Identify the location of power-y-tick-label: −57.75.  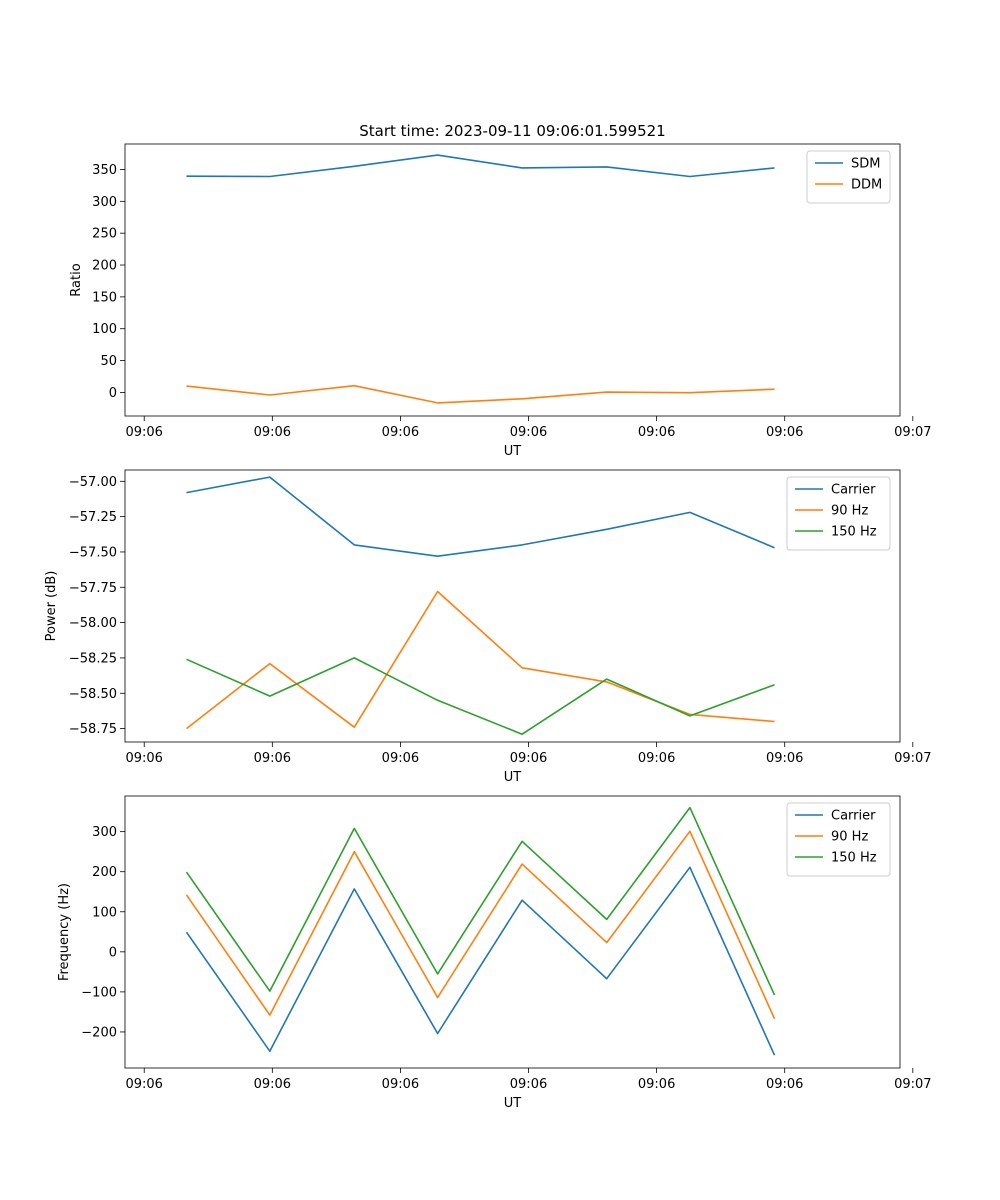
(93, 588).